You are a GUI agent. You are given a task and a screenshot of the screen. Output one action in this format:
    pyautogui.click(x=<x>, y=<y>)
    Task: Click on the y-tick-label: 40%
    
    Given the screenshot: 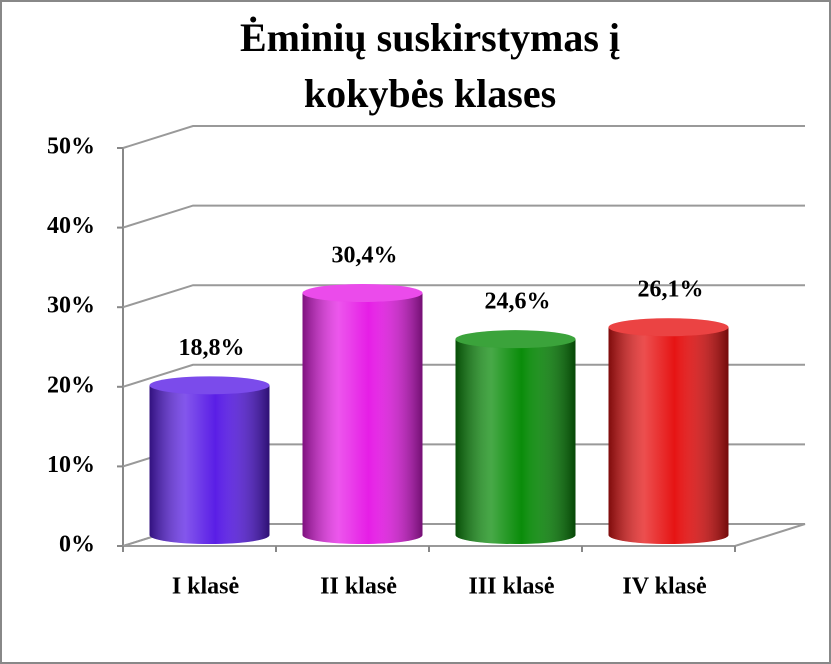 What is the action you would take?
    pyautogui.click(x=71, y=226)
    